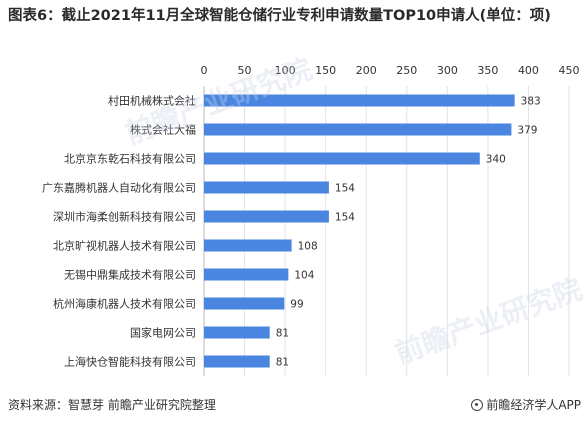 This screenshot has height=423, width=587. I want to click on data-label: 108, so click(308, 247).